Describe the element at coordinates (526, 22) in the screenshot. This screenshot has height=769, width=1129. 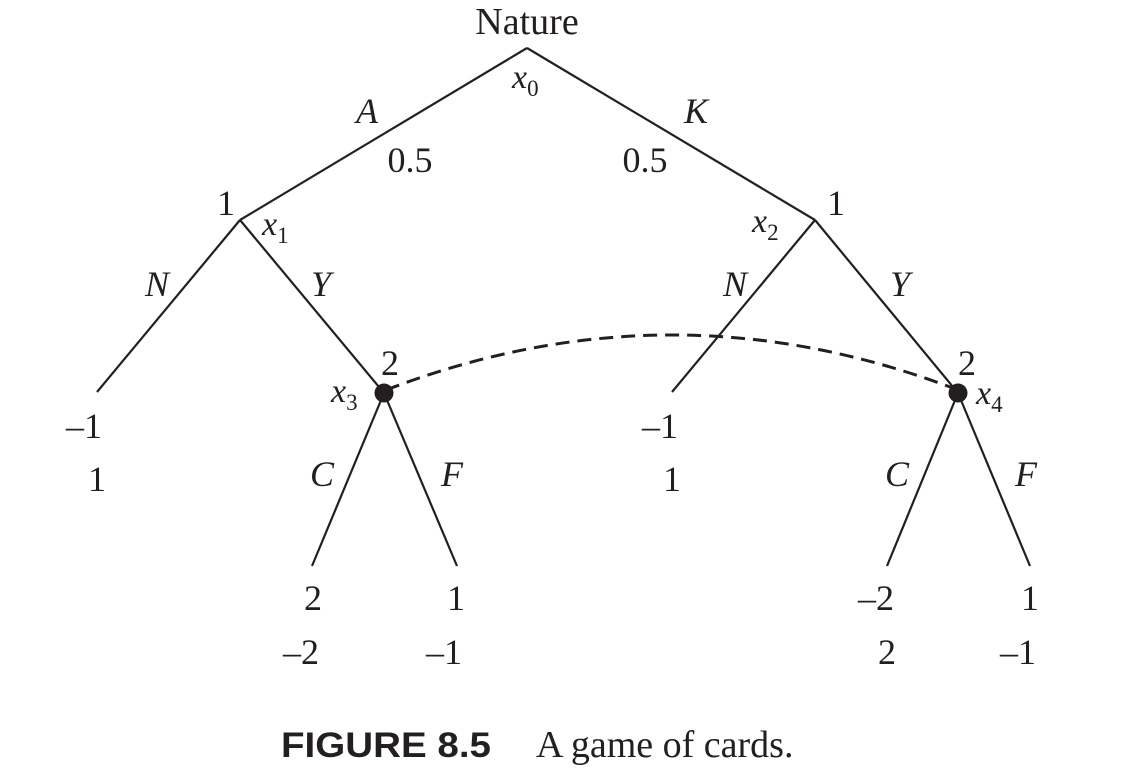
I see `root-label: Nature` at that location.